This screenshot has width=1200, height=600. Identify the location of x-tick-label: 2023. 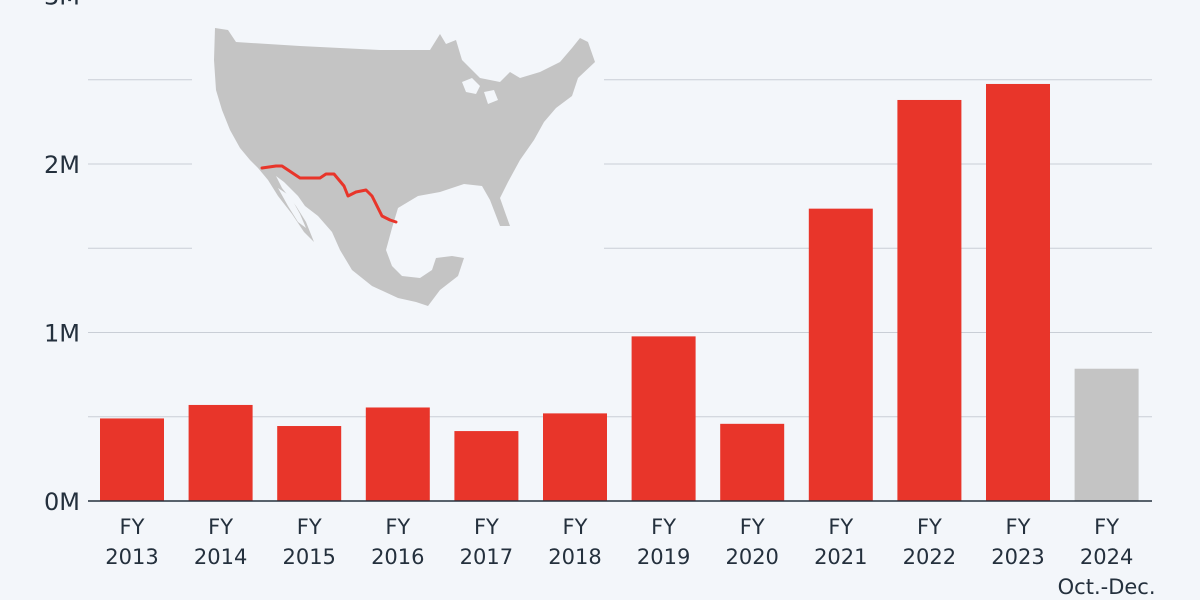
(1017, 557).